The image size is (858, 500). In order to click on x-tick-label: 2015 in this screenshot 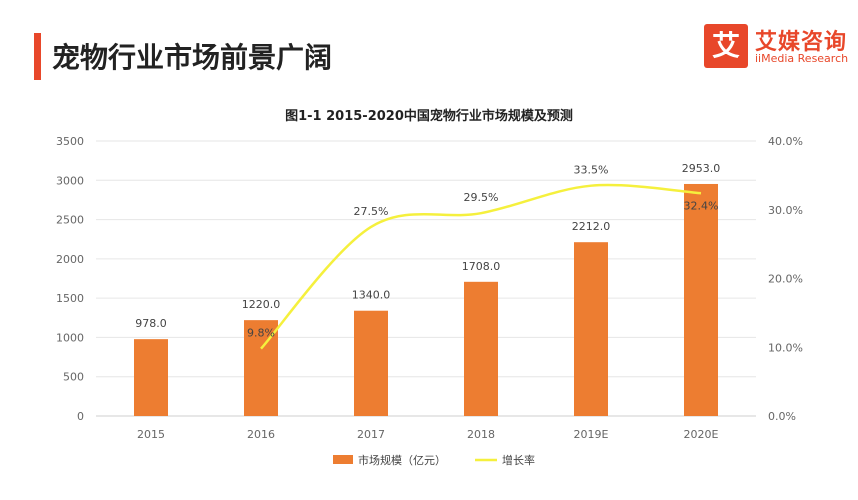, I will do `click(151, 434)`.